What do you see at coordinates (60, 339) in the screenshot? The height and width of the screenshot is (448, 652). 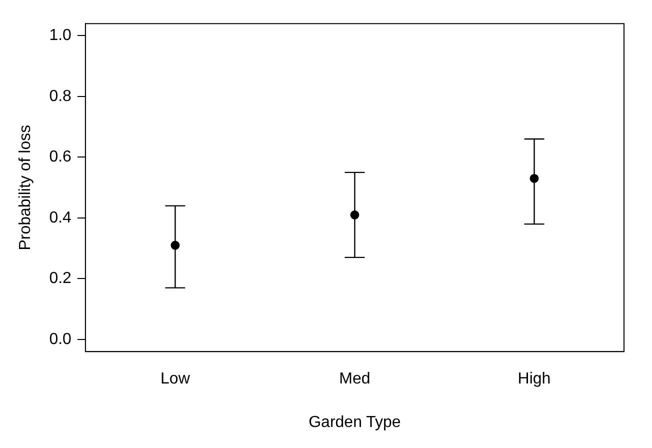 I see `y-tick-label: 0.0` at bounding box center [60, 339].